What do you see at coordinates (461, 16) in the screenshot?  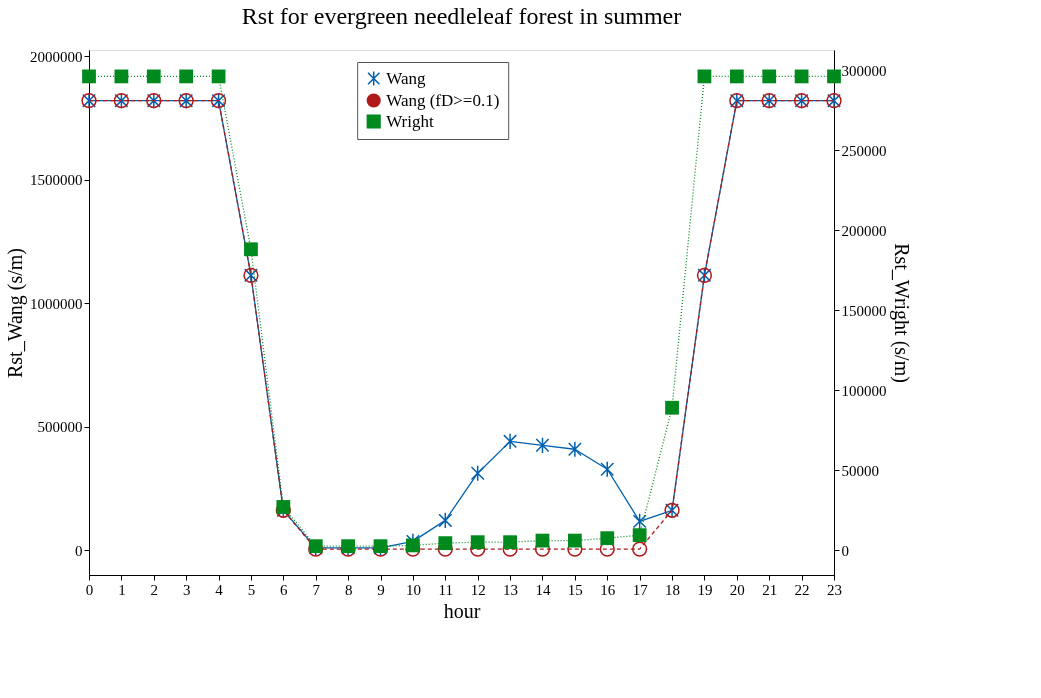 I see `chart-title: Rst for evergreen needleleaf forest in summer` at bounding box center [461, 16].